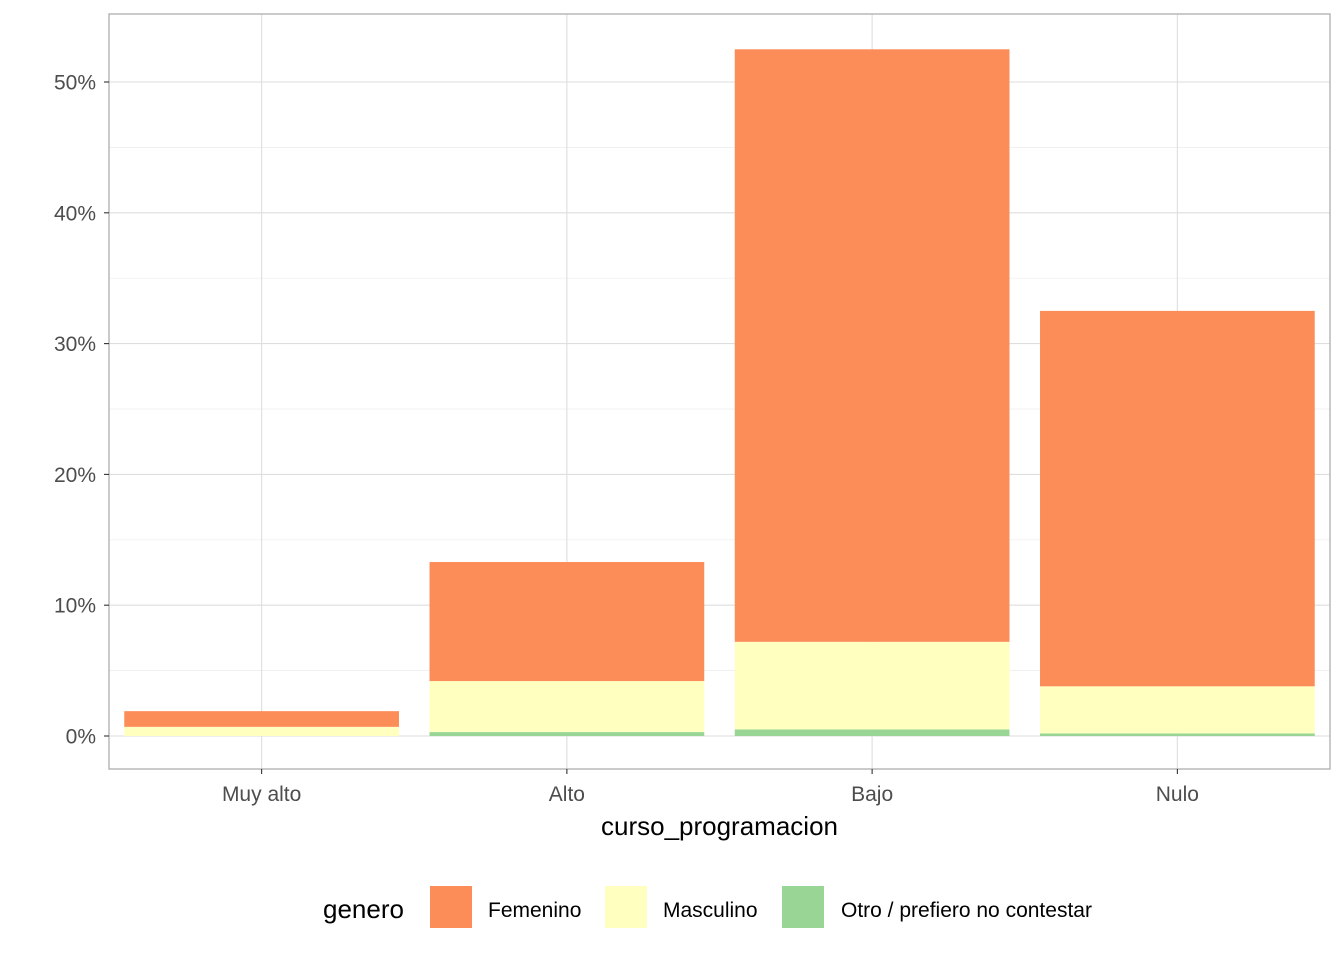  Describe the element at coordinates (966, 910) in the screenshot. I see `legend-label: Otro / prefiero no contestar` at that location.